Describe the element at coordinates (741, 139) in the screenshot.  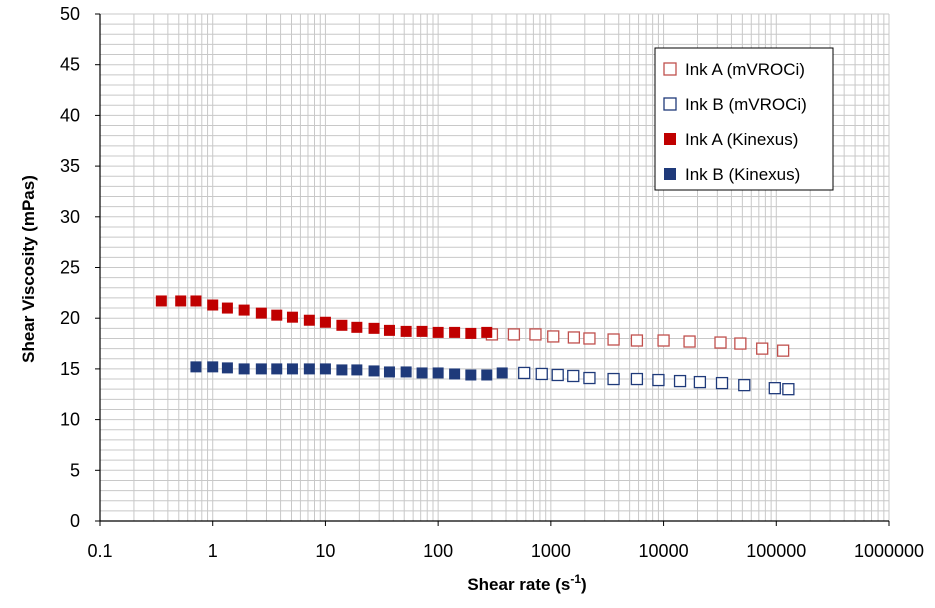
I see `legend-label: Ink A (Kinexus)` at that location.